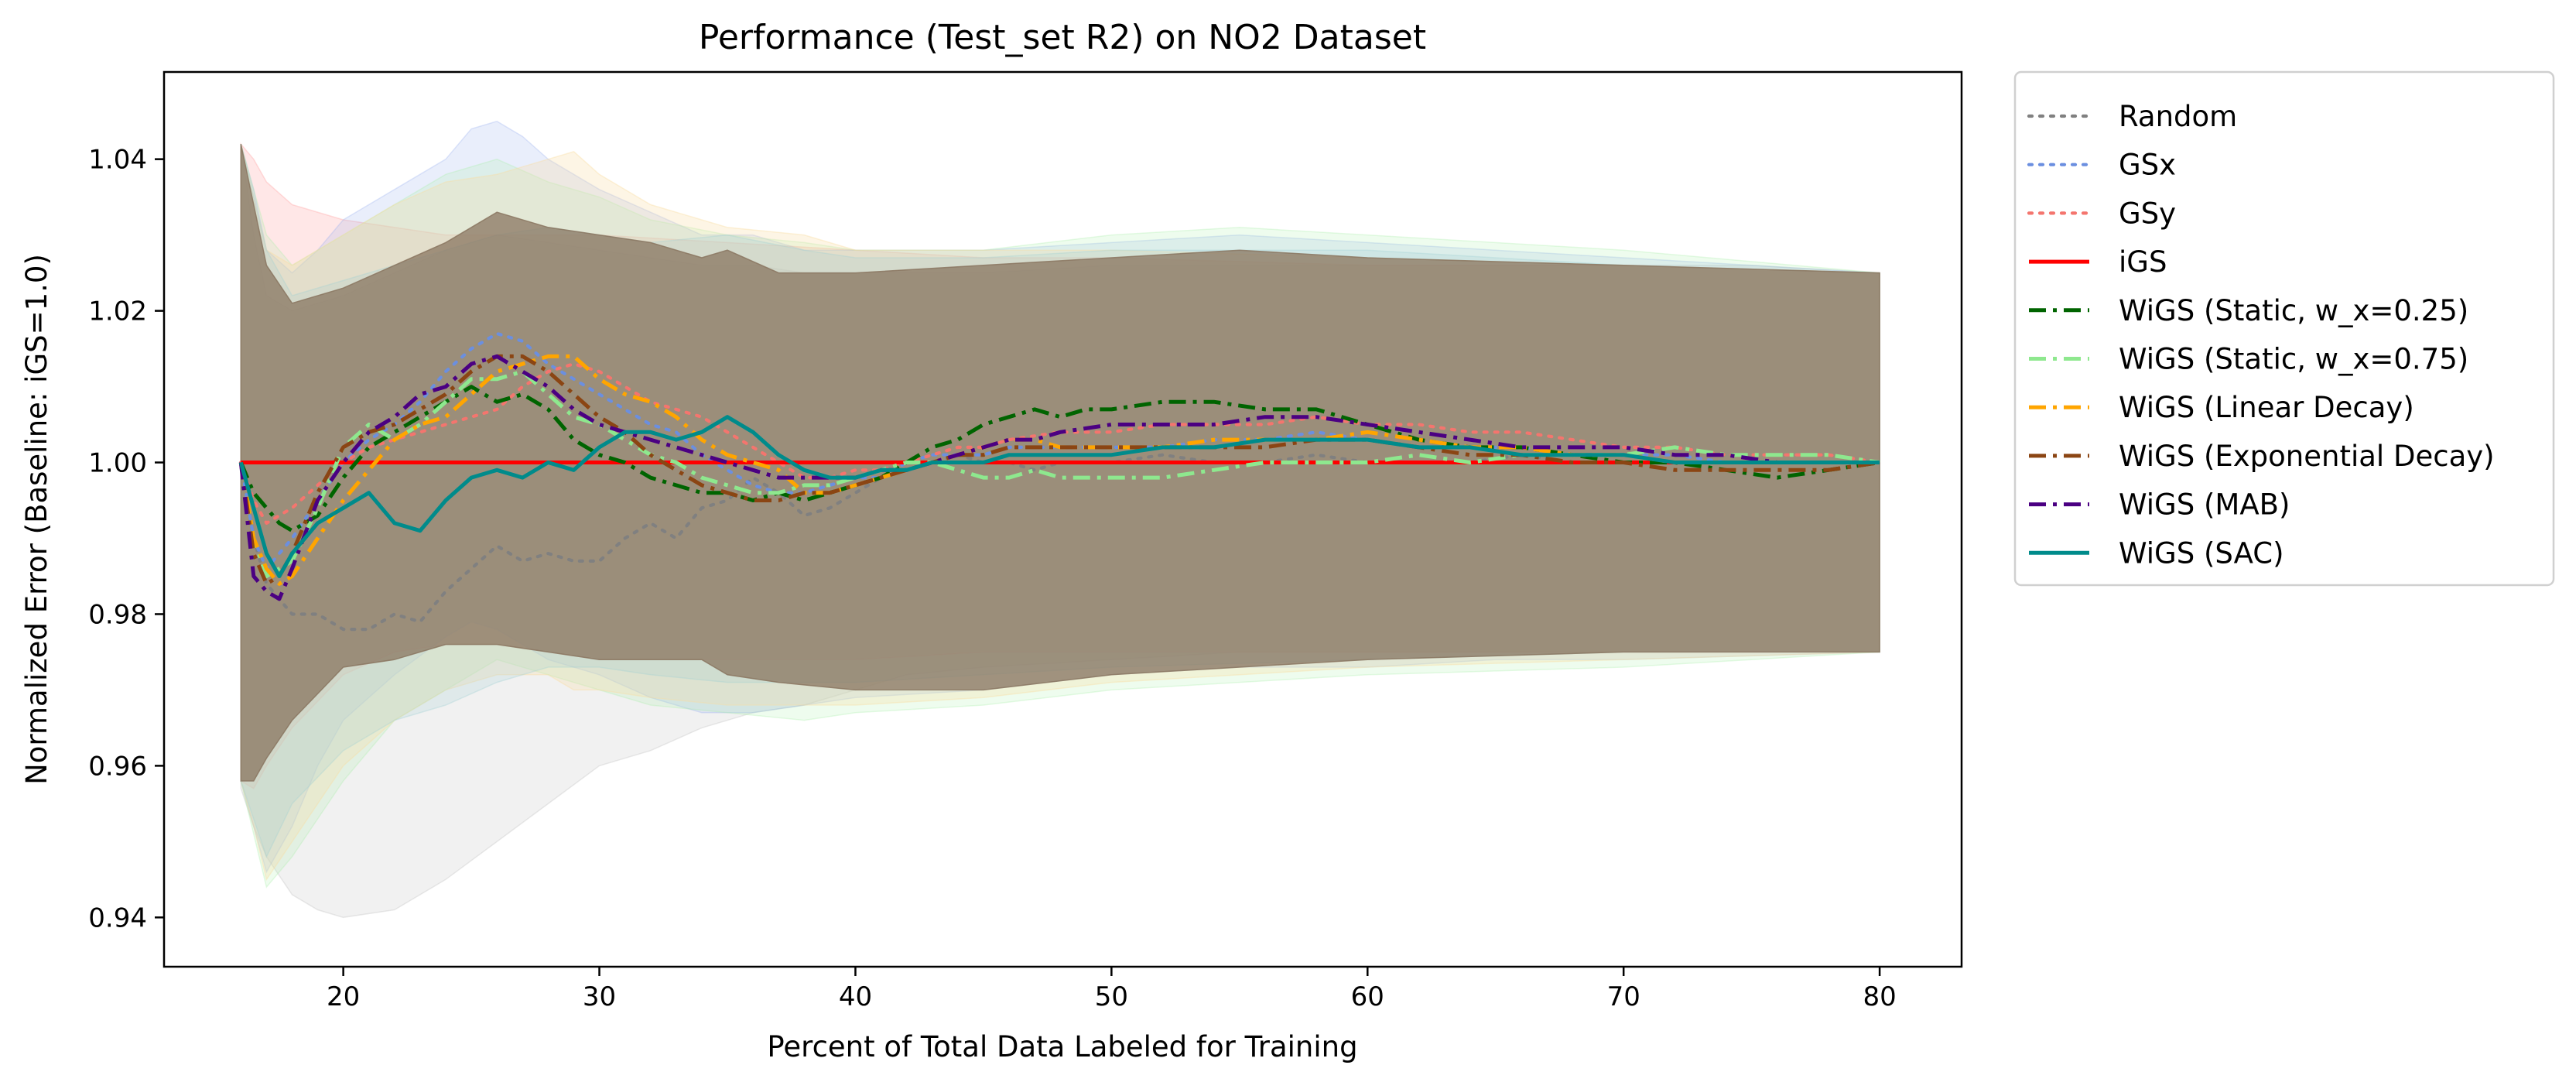  I want to click on chart-title: Performance (Test_set R2) on NO2 Dataset, so click(1062, 37).